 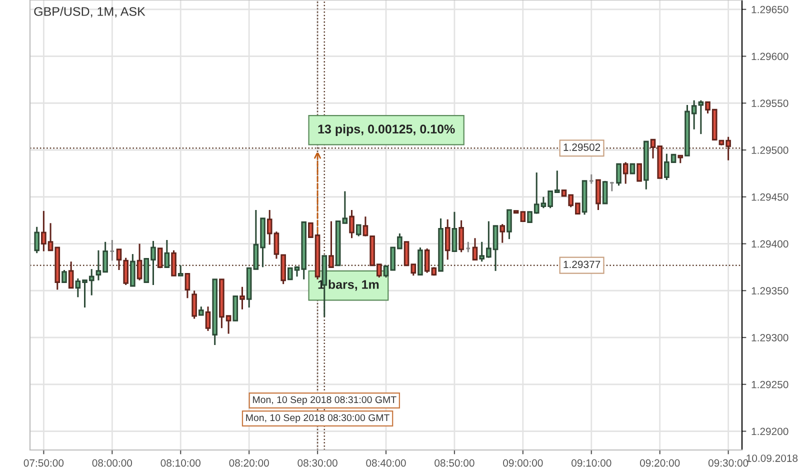 What do you see at coordinates (386, 130) in the screenshot?
I see `annotation: 13 pips, 0.00125, 0.10%` at bounding box center [386, 130].